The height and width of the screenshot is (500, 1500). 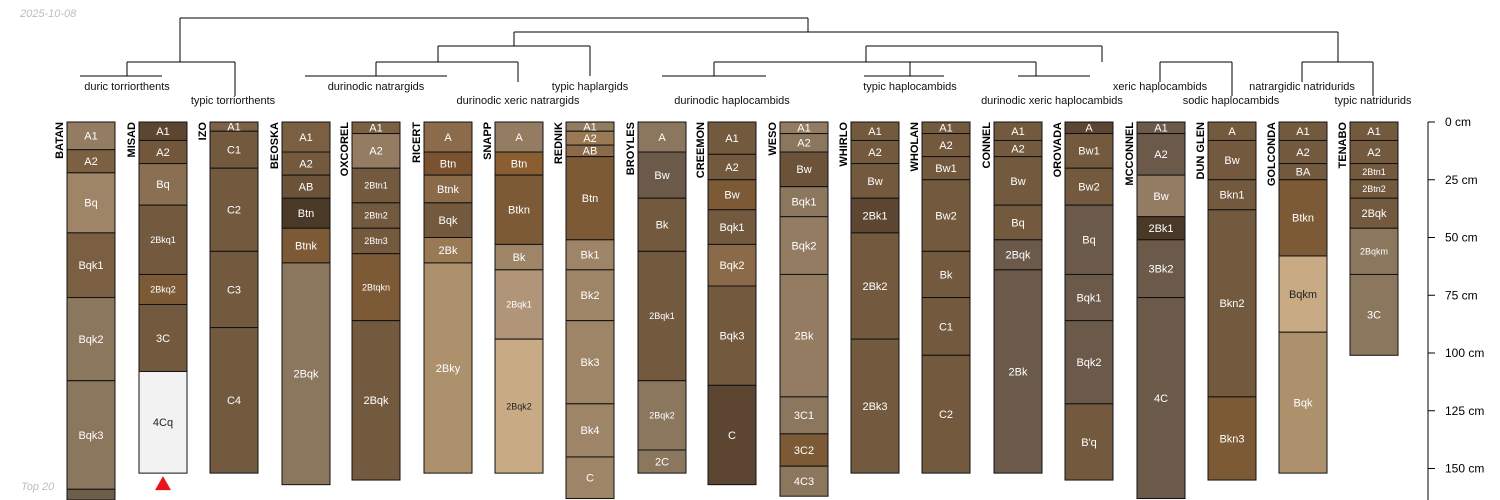 I want to click on horizon-bkn3, so click(x=1232, y=438).